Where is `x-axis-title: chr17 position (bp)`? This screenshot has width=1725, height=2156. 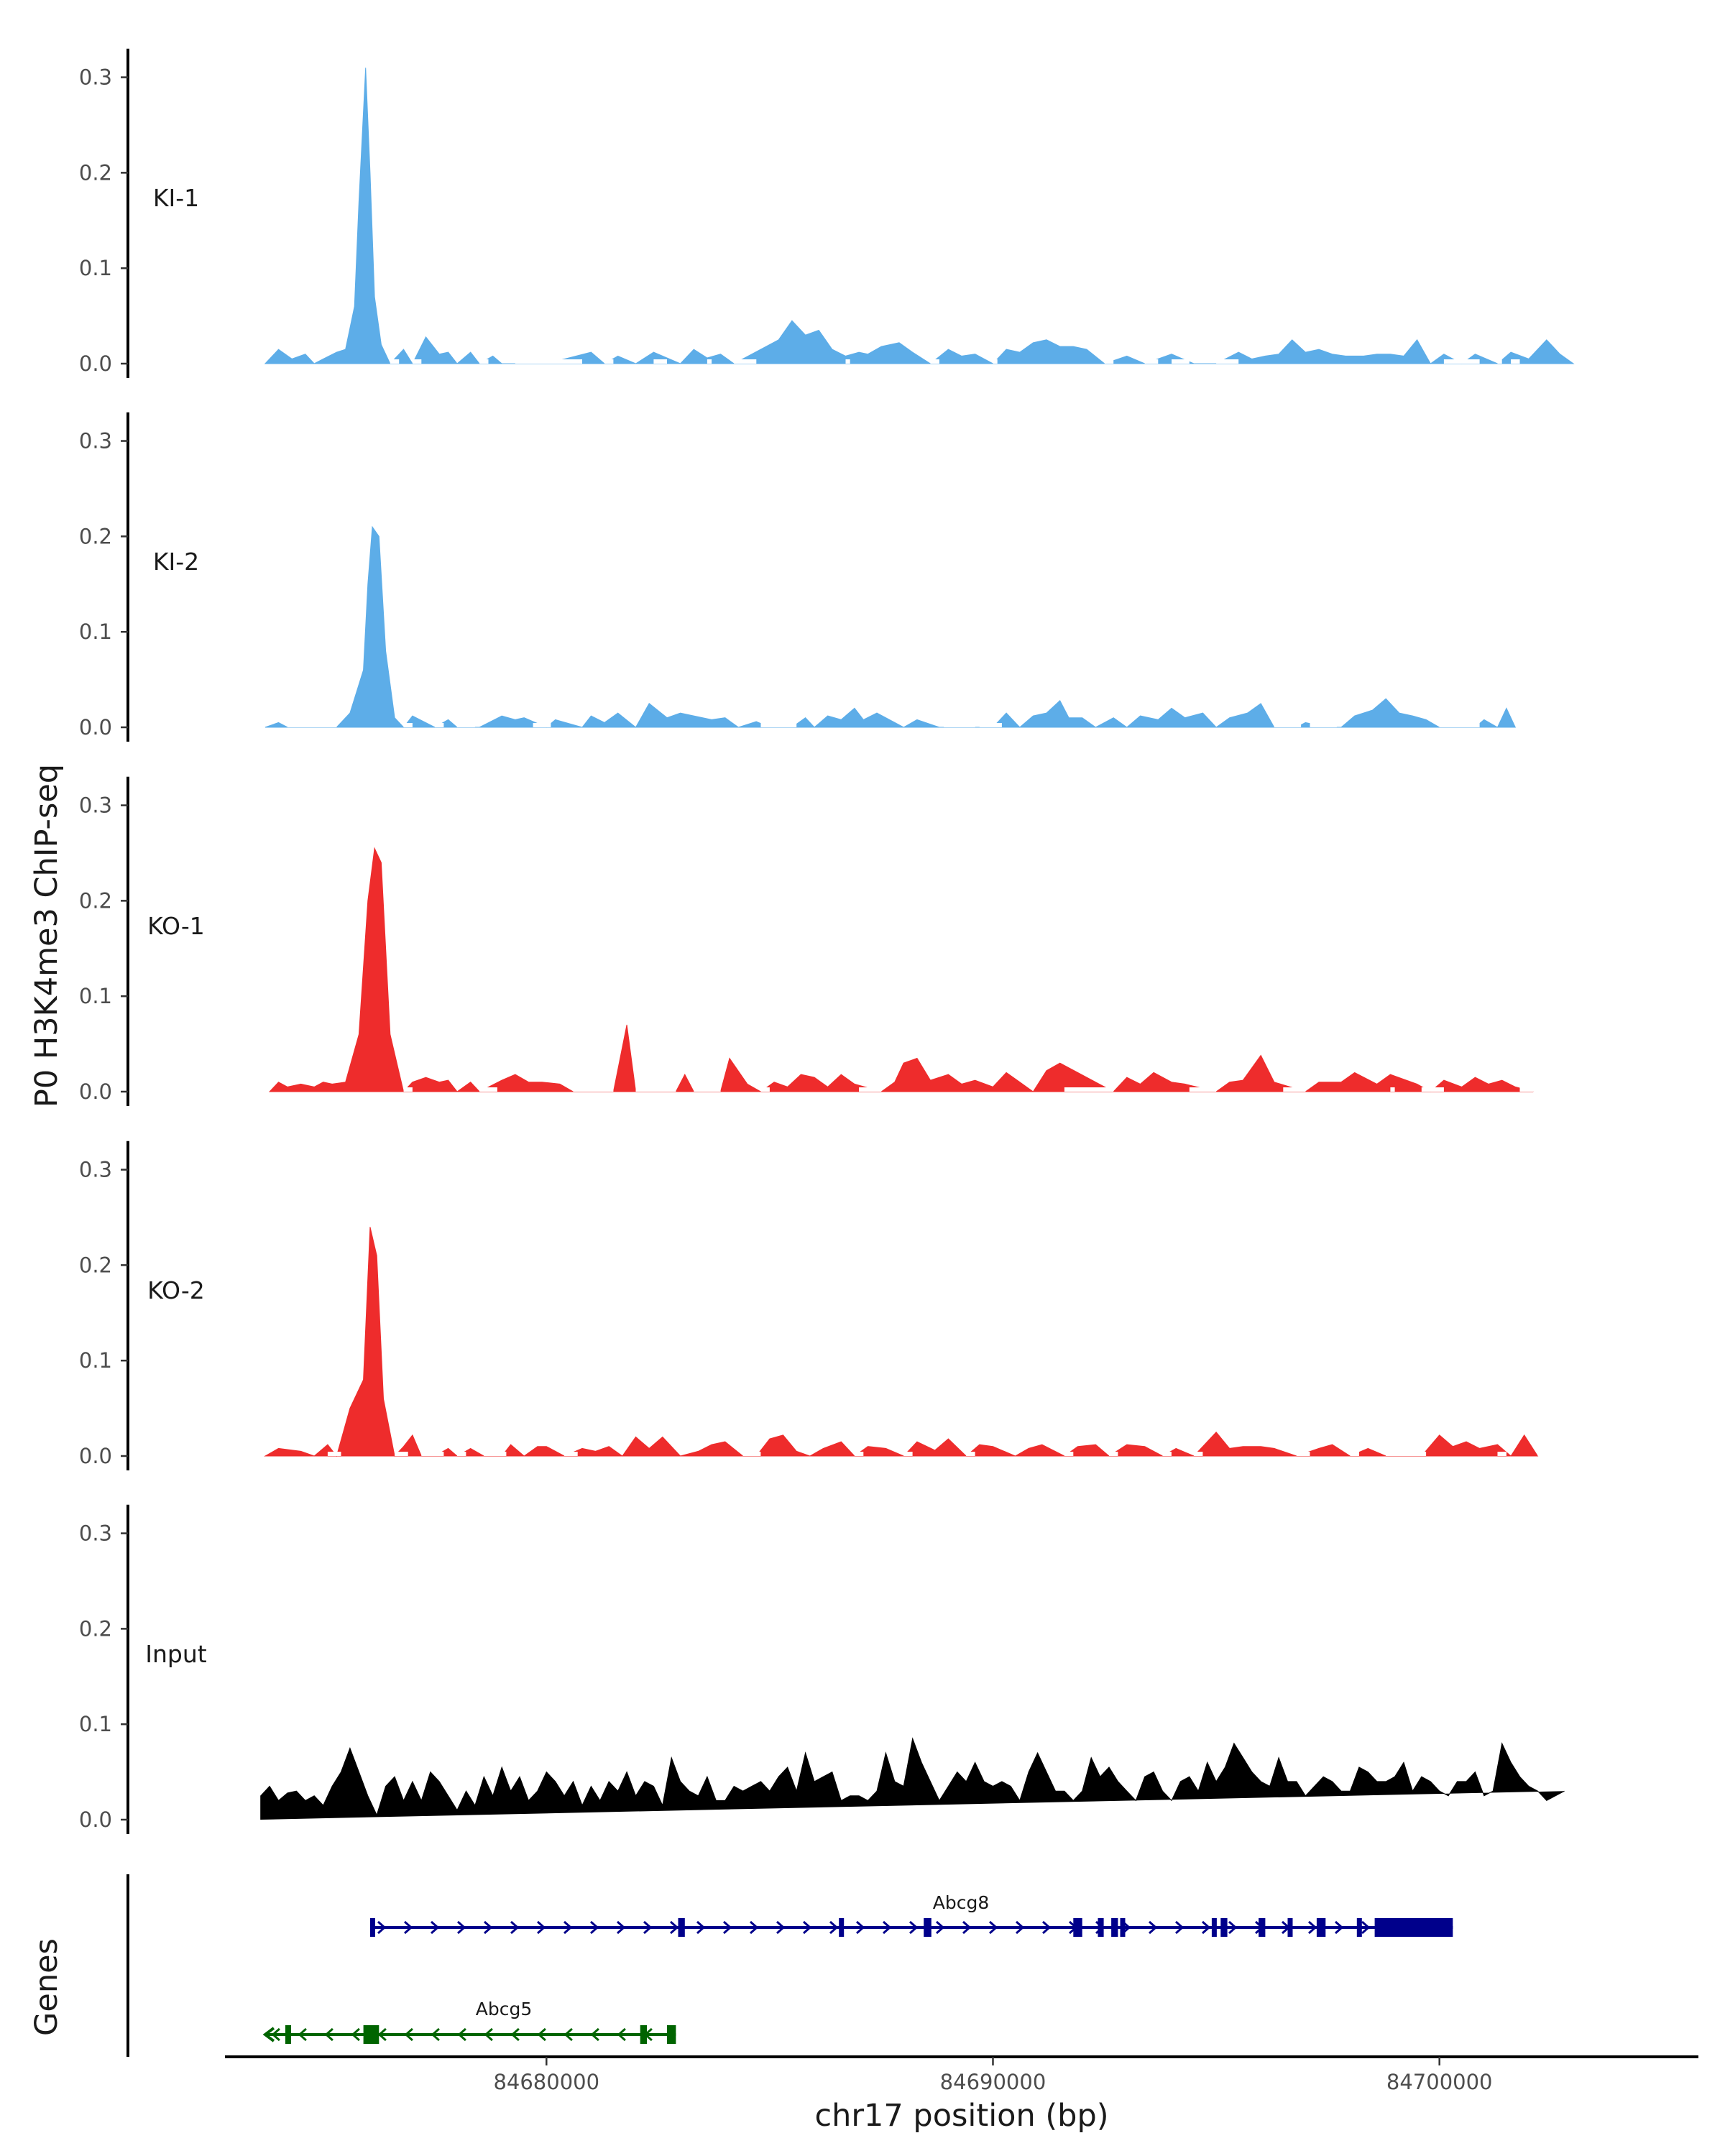
x-axis-title: chr17 position (bp) is located at coordinates (961, 2116).